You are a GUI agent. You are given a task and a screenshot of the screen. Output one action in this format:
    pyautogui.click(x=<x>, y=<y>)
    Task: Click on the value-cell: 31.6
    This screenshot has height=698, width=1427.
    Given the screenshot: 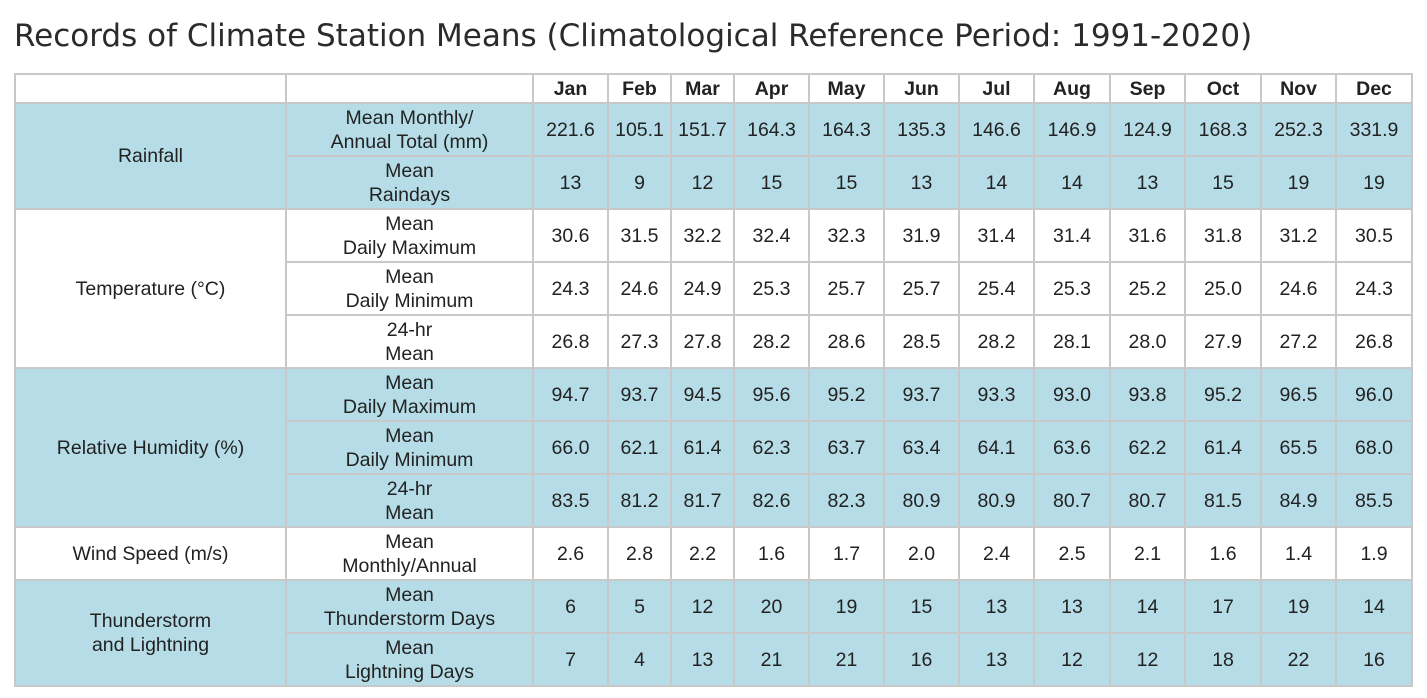 What is the action you would take?
    pyautogui.click(x=1147, y=235)
    